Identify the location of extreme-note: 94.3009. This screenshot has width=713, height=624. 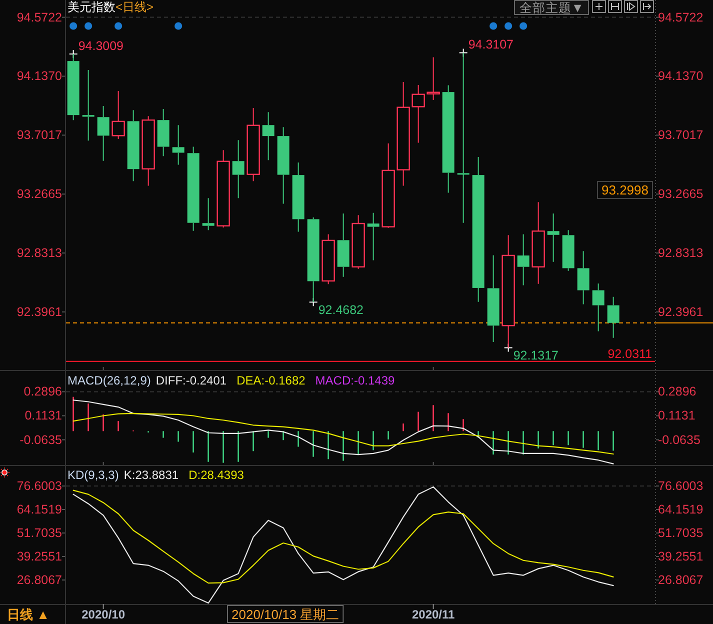
(96, 49).